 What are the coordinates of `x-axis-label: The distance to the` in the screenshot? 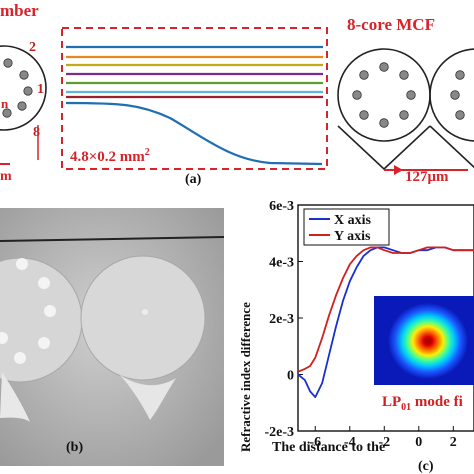 It's located at (328, 447).